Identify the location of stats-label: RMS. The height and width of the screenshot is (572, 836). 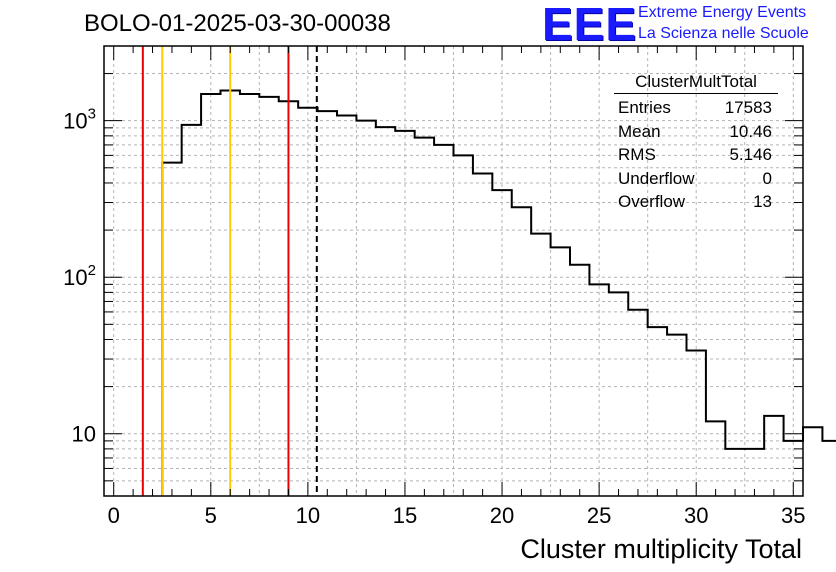
(637, 154).